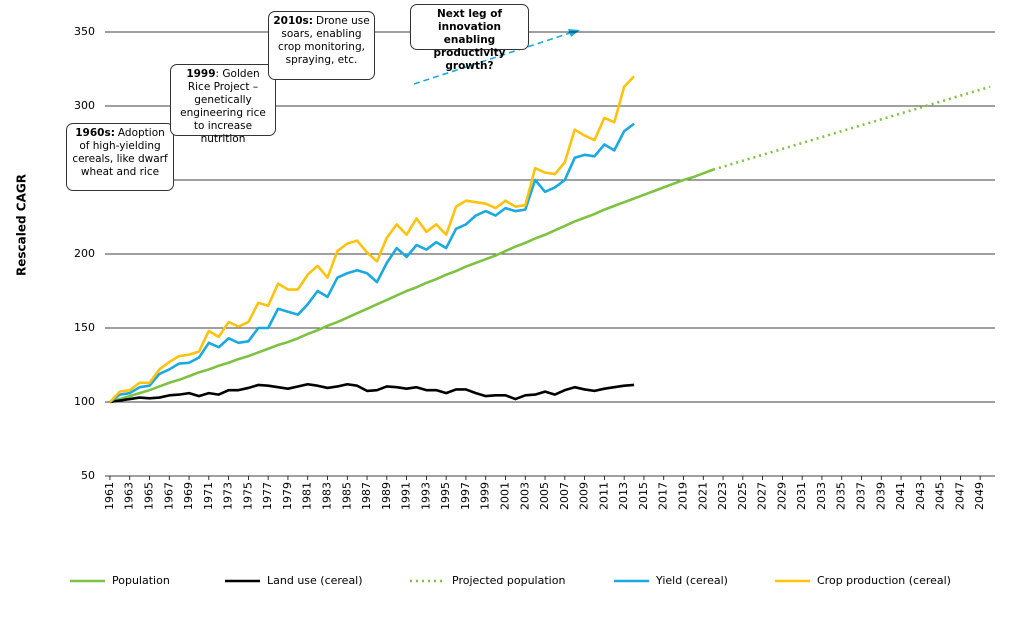 This screenshot has width=1020, height=623. I want to click on arrow-head, so click(574, 33).